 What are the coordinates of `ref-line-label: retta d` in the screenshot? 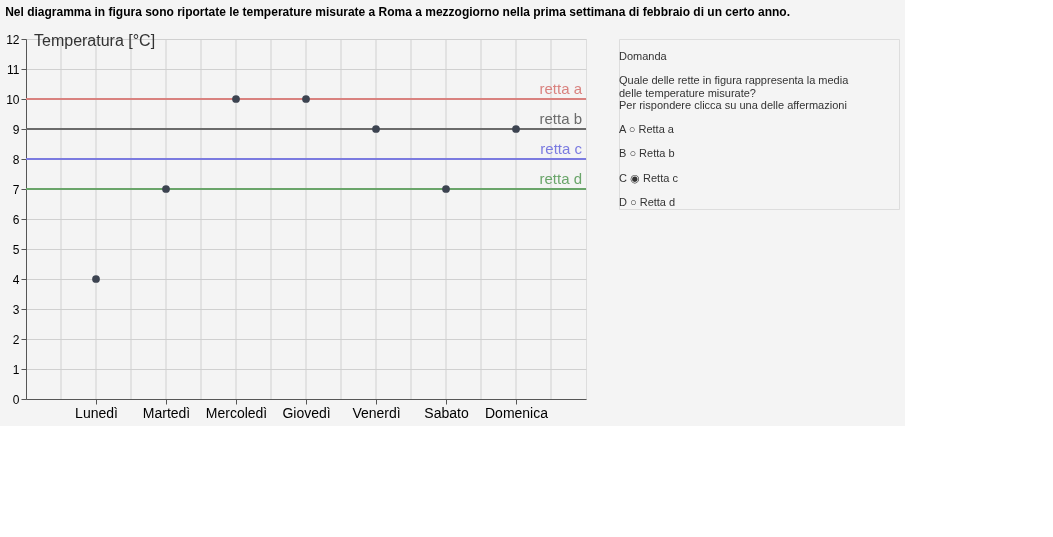 It's located at (560, 178).